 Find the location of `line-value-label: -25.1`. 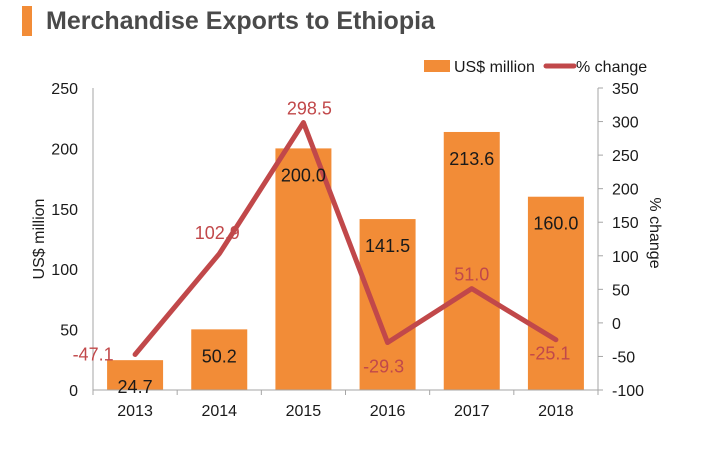

line-value-label: -25.1 is located at coordinates (549, 354).